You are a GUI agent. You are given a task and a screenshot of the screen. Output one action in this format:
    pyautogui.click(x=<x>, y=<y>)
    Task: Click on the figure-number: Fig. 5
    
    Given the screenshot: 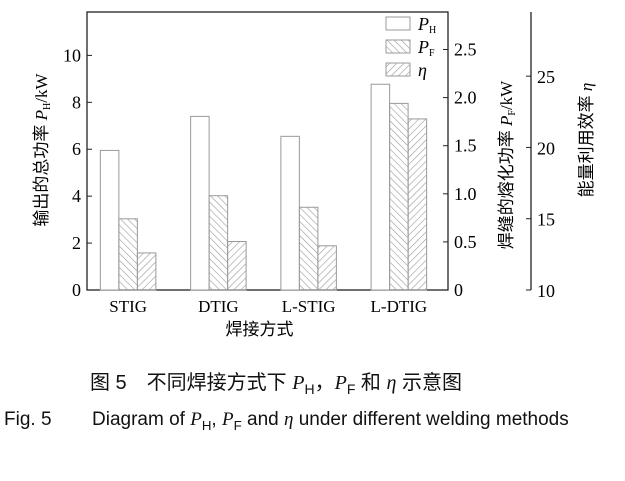 What is the action you would take?
    pyautogui.click(x=28, y=419)
    